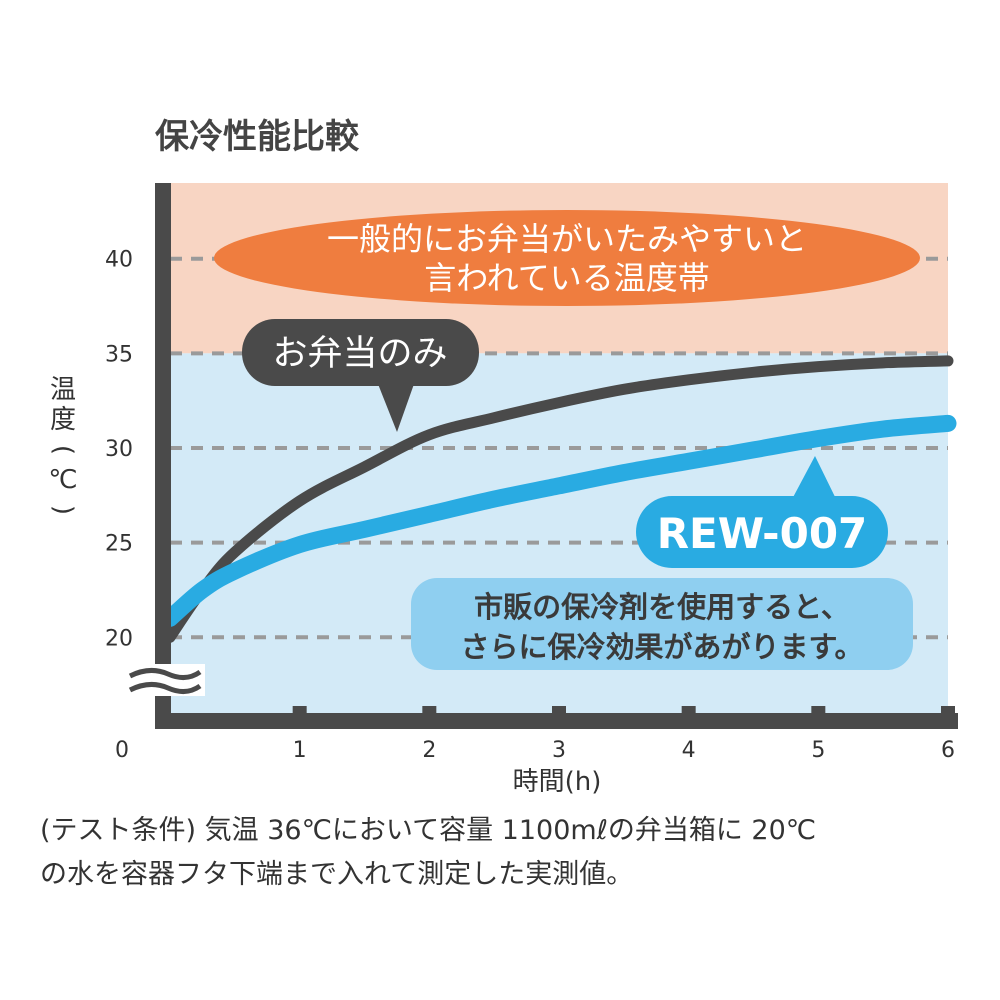  What do you see at coordinates (119, 260) in the screenshot?
I see `y-tick-label-40: 40` at bounding box center [119, 260].